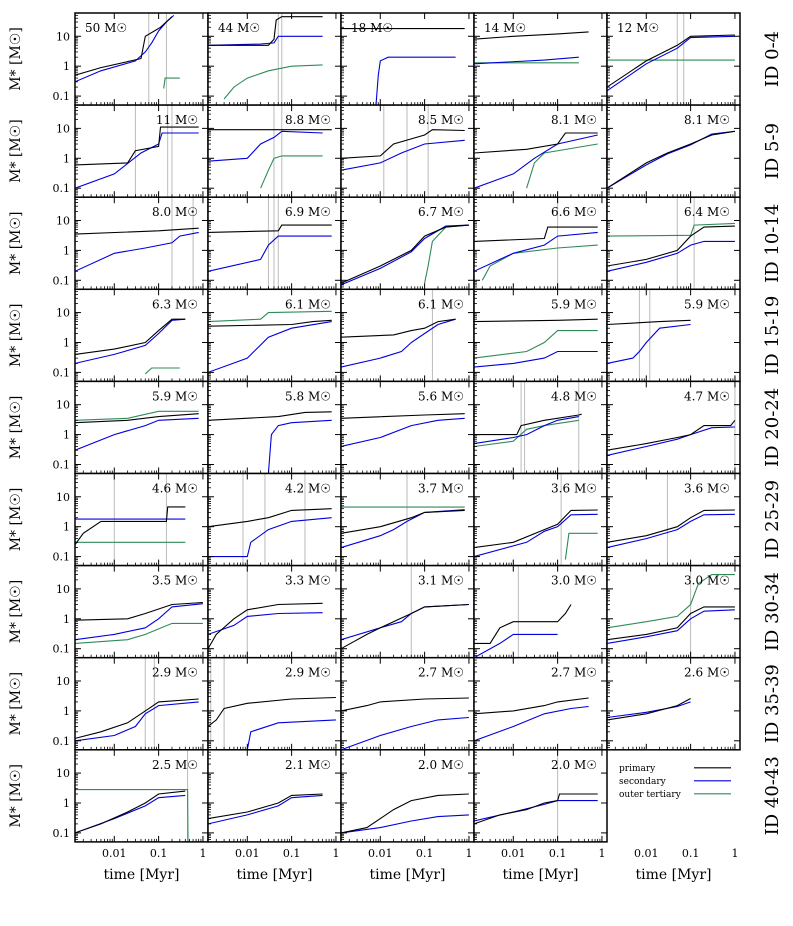 The image size is (793, 926). Describe the element at coordinates (707, 120) in the screenshot. I see `panel-mass-label: 8.1 M☉` at that location.